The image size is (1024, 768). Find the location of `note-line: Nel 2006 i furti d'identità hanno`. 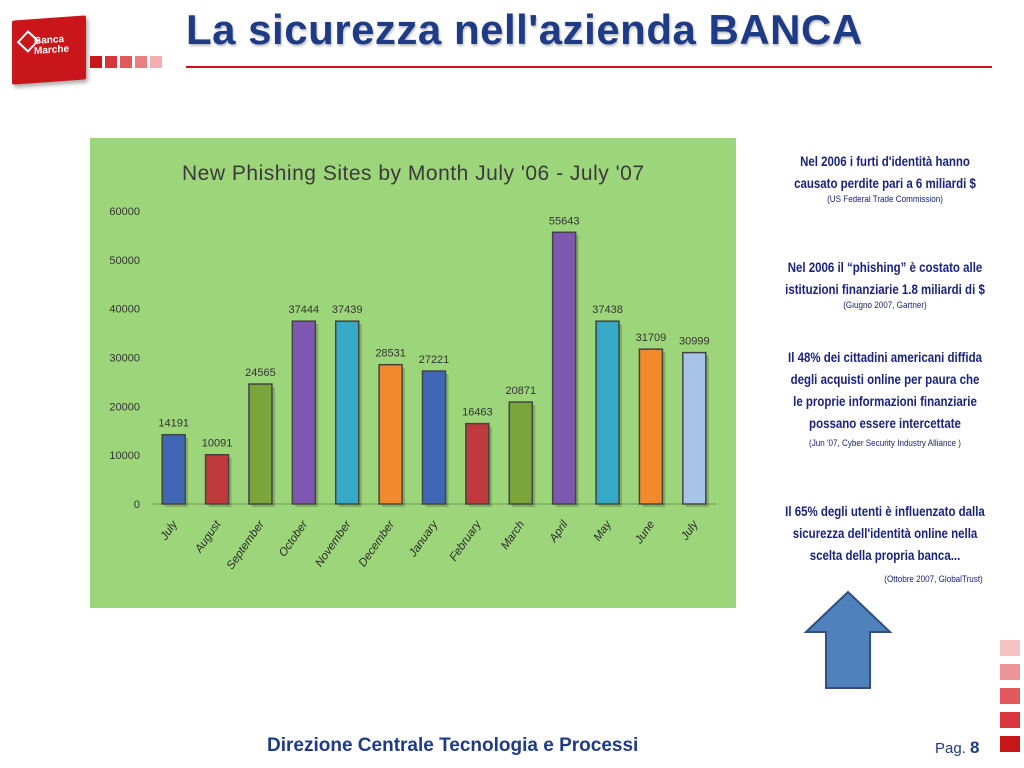

note-line: Nel 2006 i furti d'identità hanno is located at coordinates (885, 161).